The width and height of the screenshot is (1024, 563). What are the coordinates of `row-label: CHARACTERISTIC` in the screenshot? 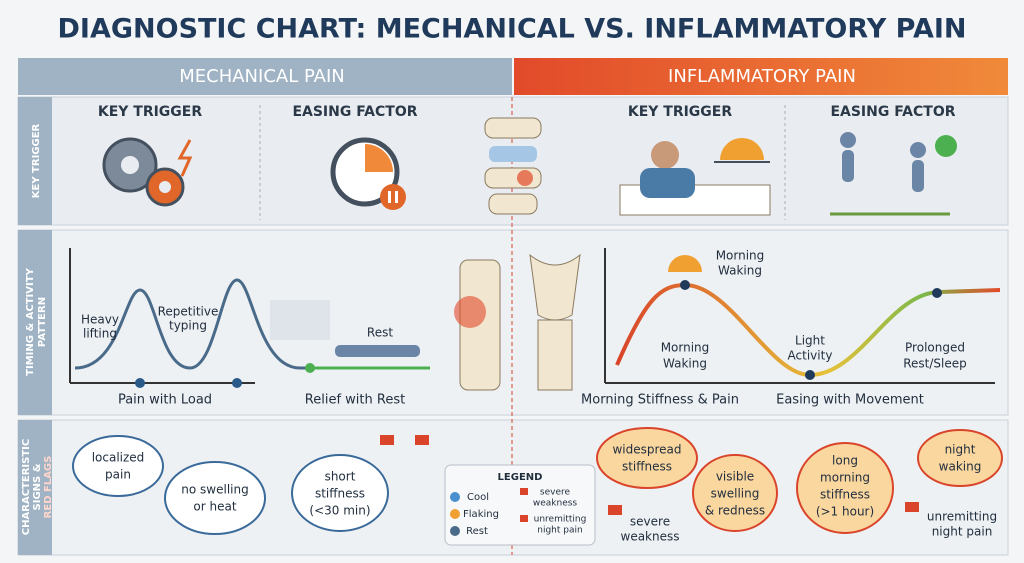 It's located at (26, 487).